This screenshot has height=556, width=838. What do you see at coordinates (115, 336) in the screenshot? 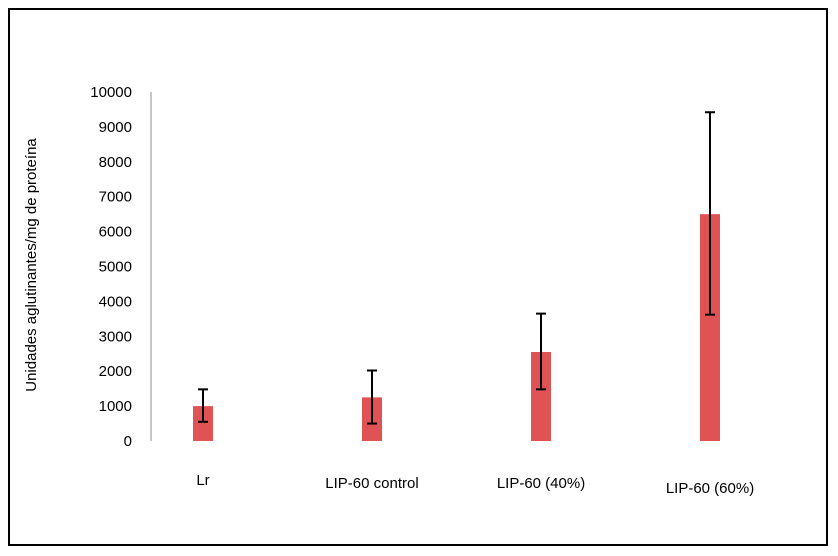
I see `y-tick-label: 3000` at bounding box center [115, 336].